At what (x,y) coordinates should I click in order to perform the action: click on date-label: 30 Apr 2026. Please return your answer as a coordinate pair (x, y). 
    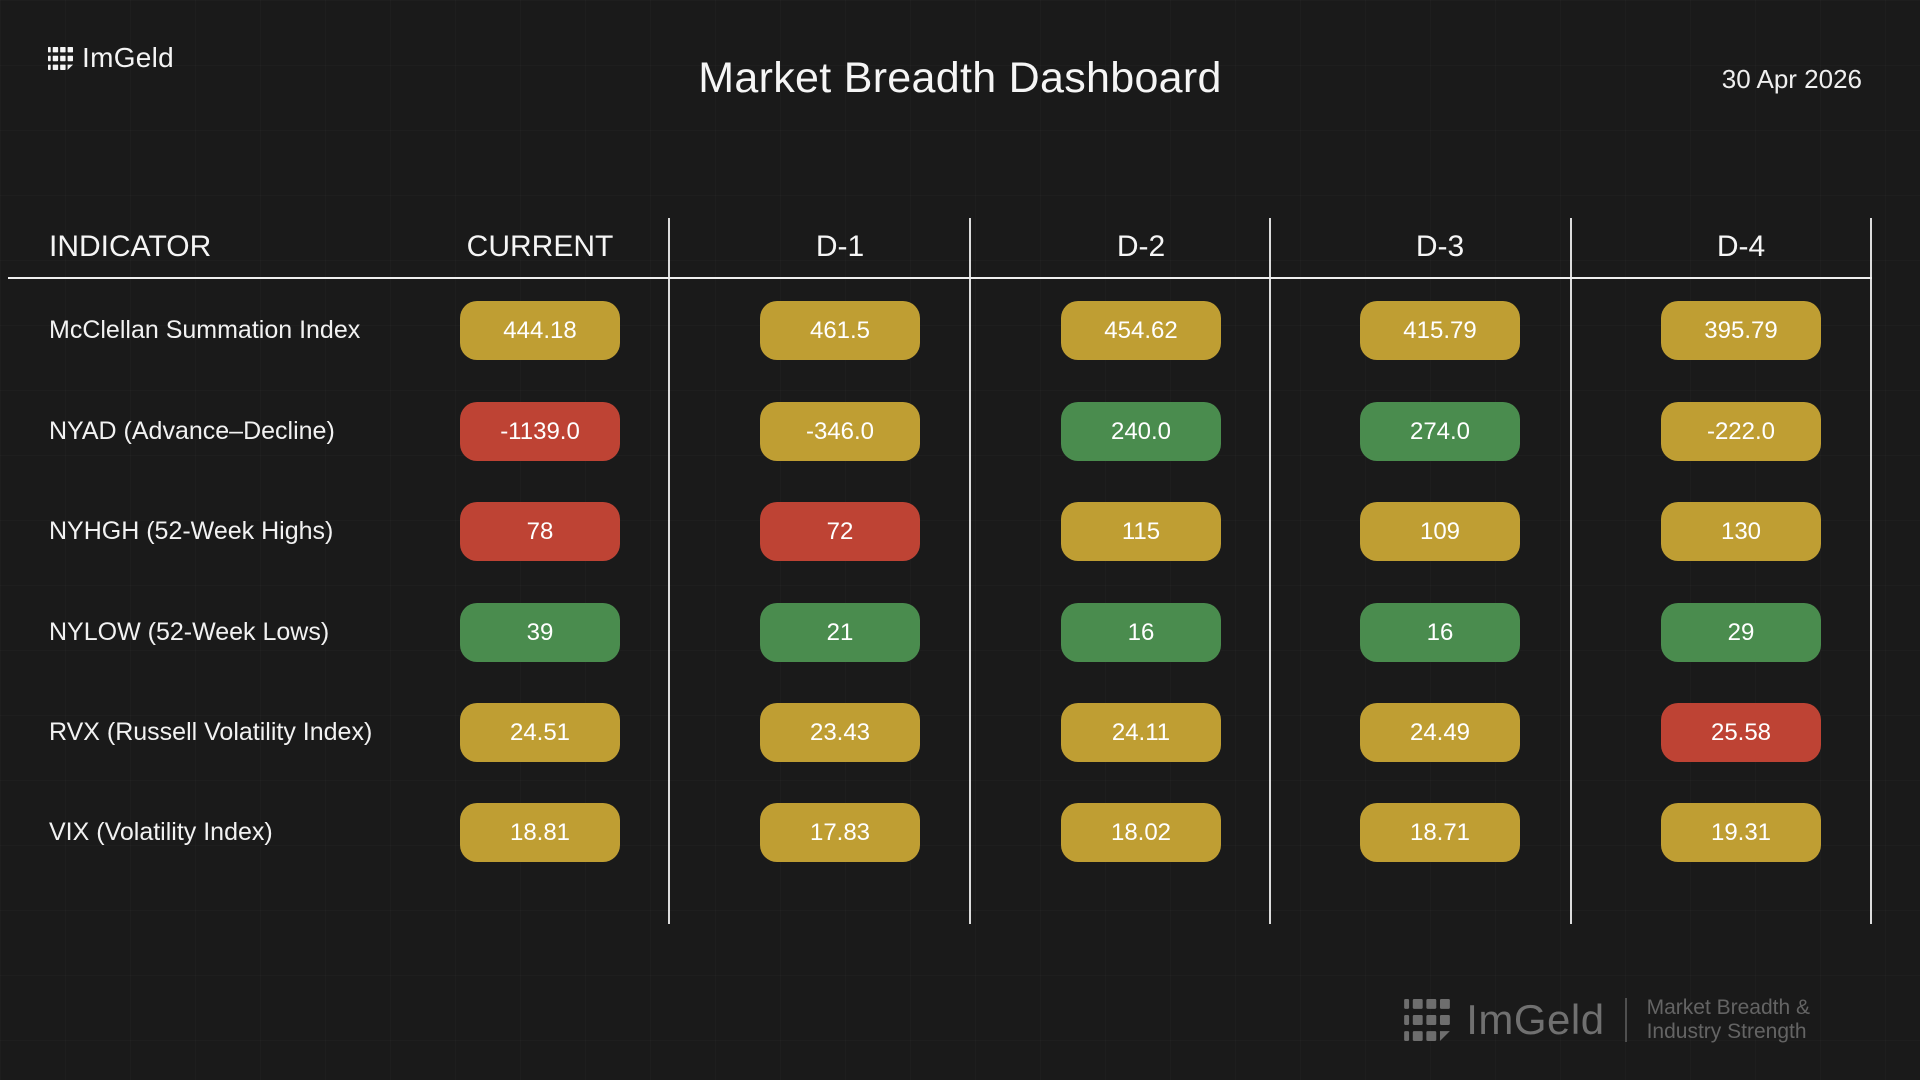
    Looking at the image, I should click on (1791, 79).